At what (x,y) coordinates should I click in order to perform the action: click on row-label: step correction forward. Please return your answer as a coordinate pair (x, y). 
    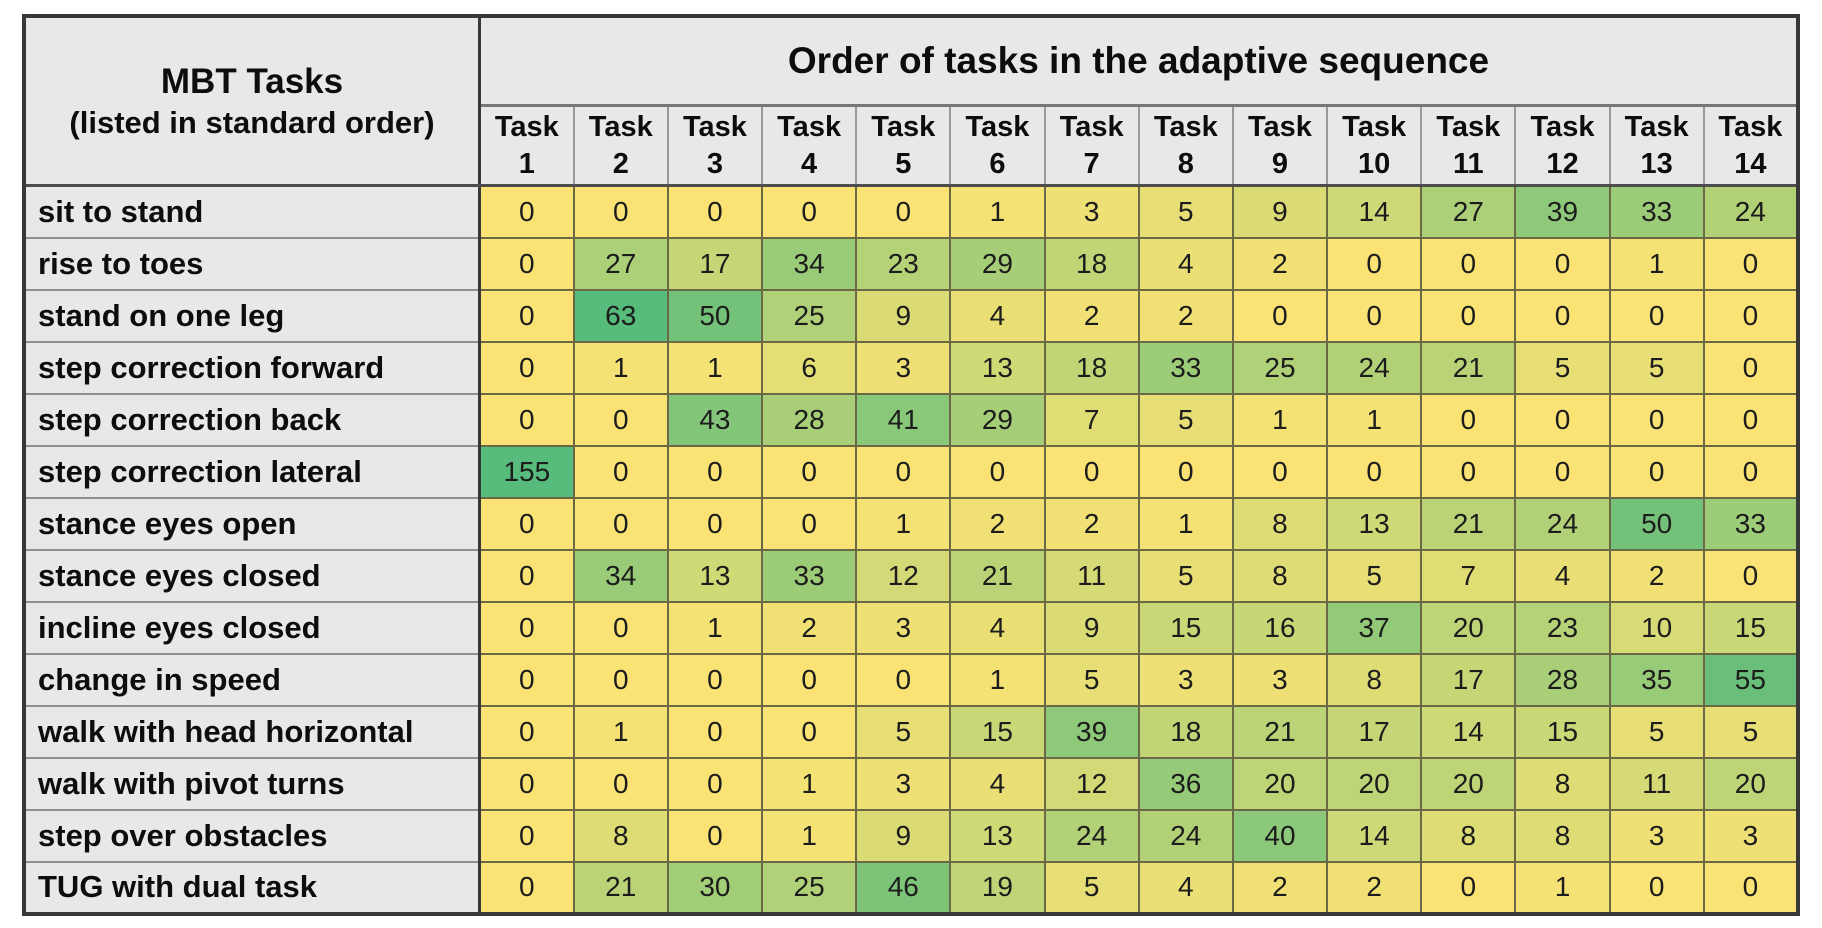
    Looking at the image, I should click on (252, 367).